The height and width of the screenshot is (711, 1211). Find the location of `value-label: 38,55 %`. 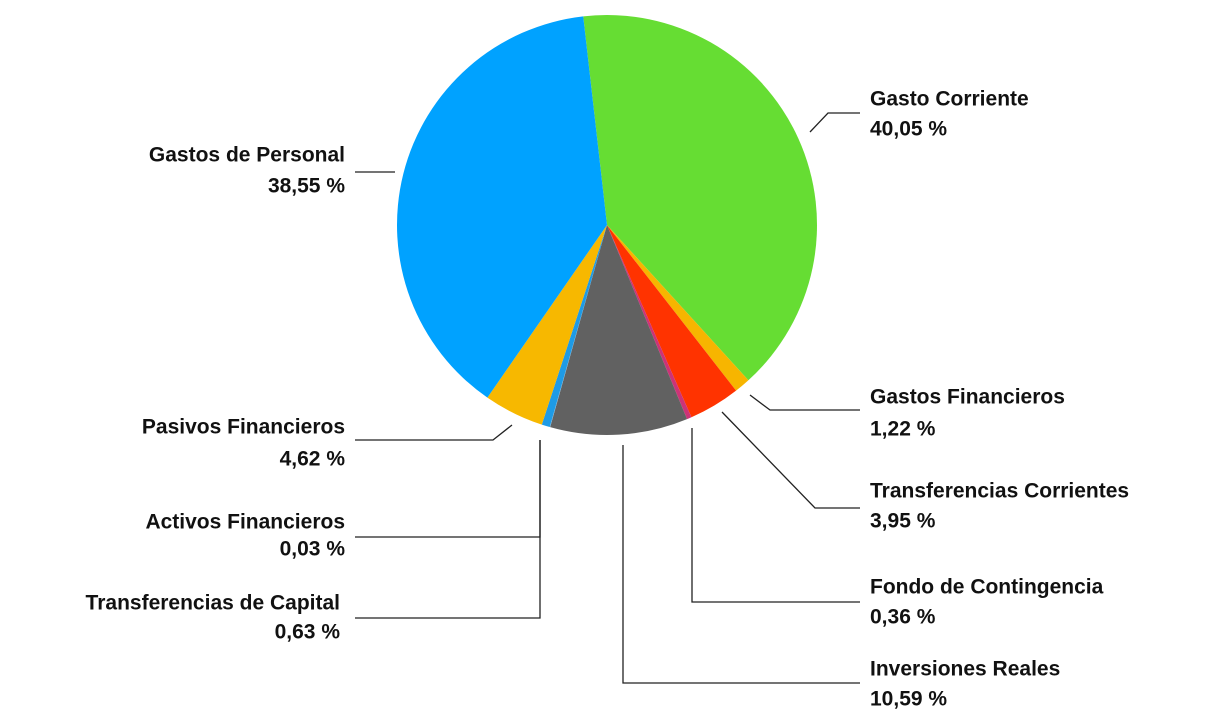

value-label: 38,55 % is located at coordinates (306, 186).